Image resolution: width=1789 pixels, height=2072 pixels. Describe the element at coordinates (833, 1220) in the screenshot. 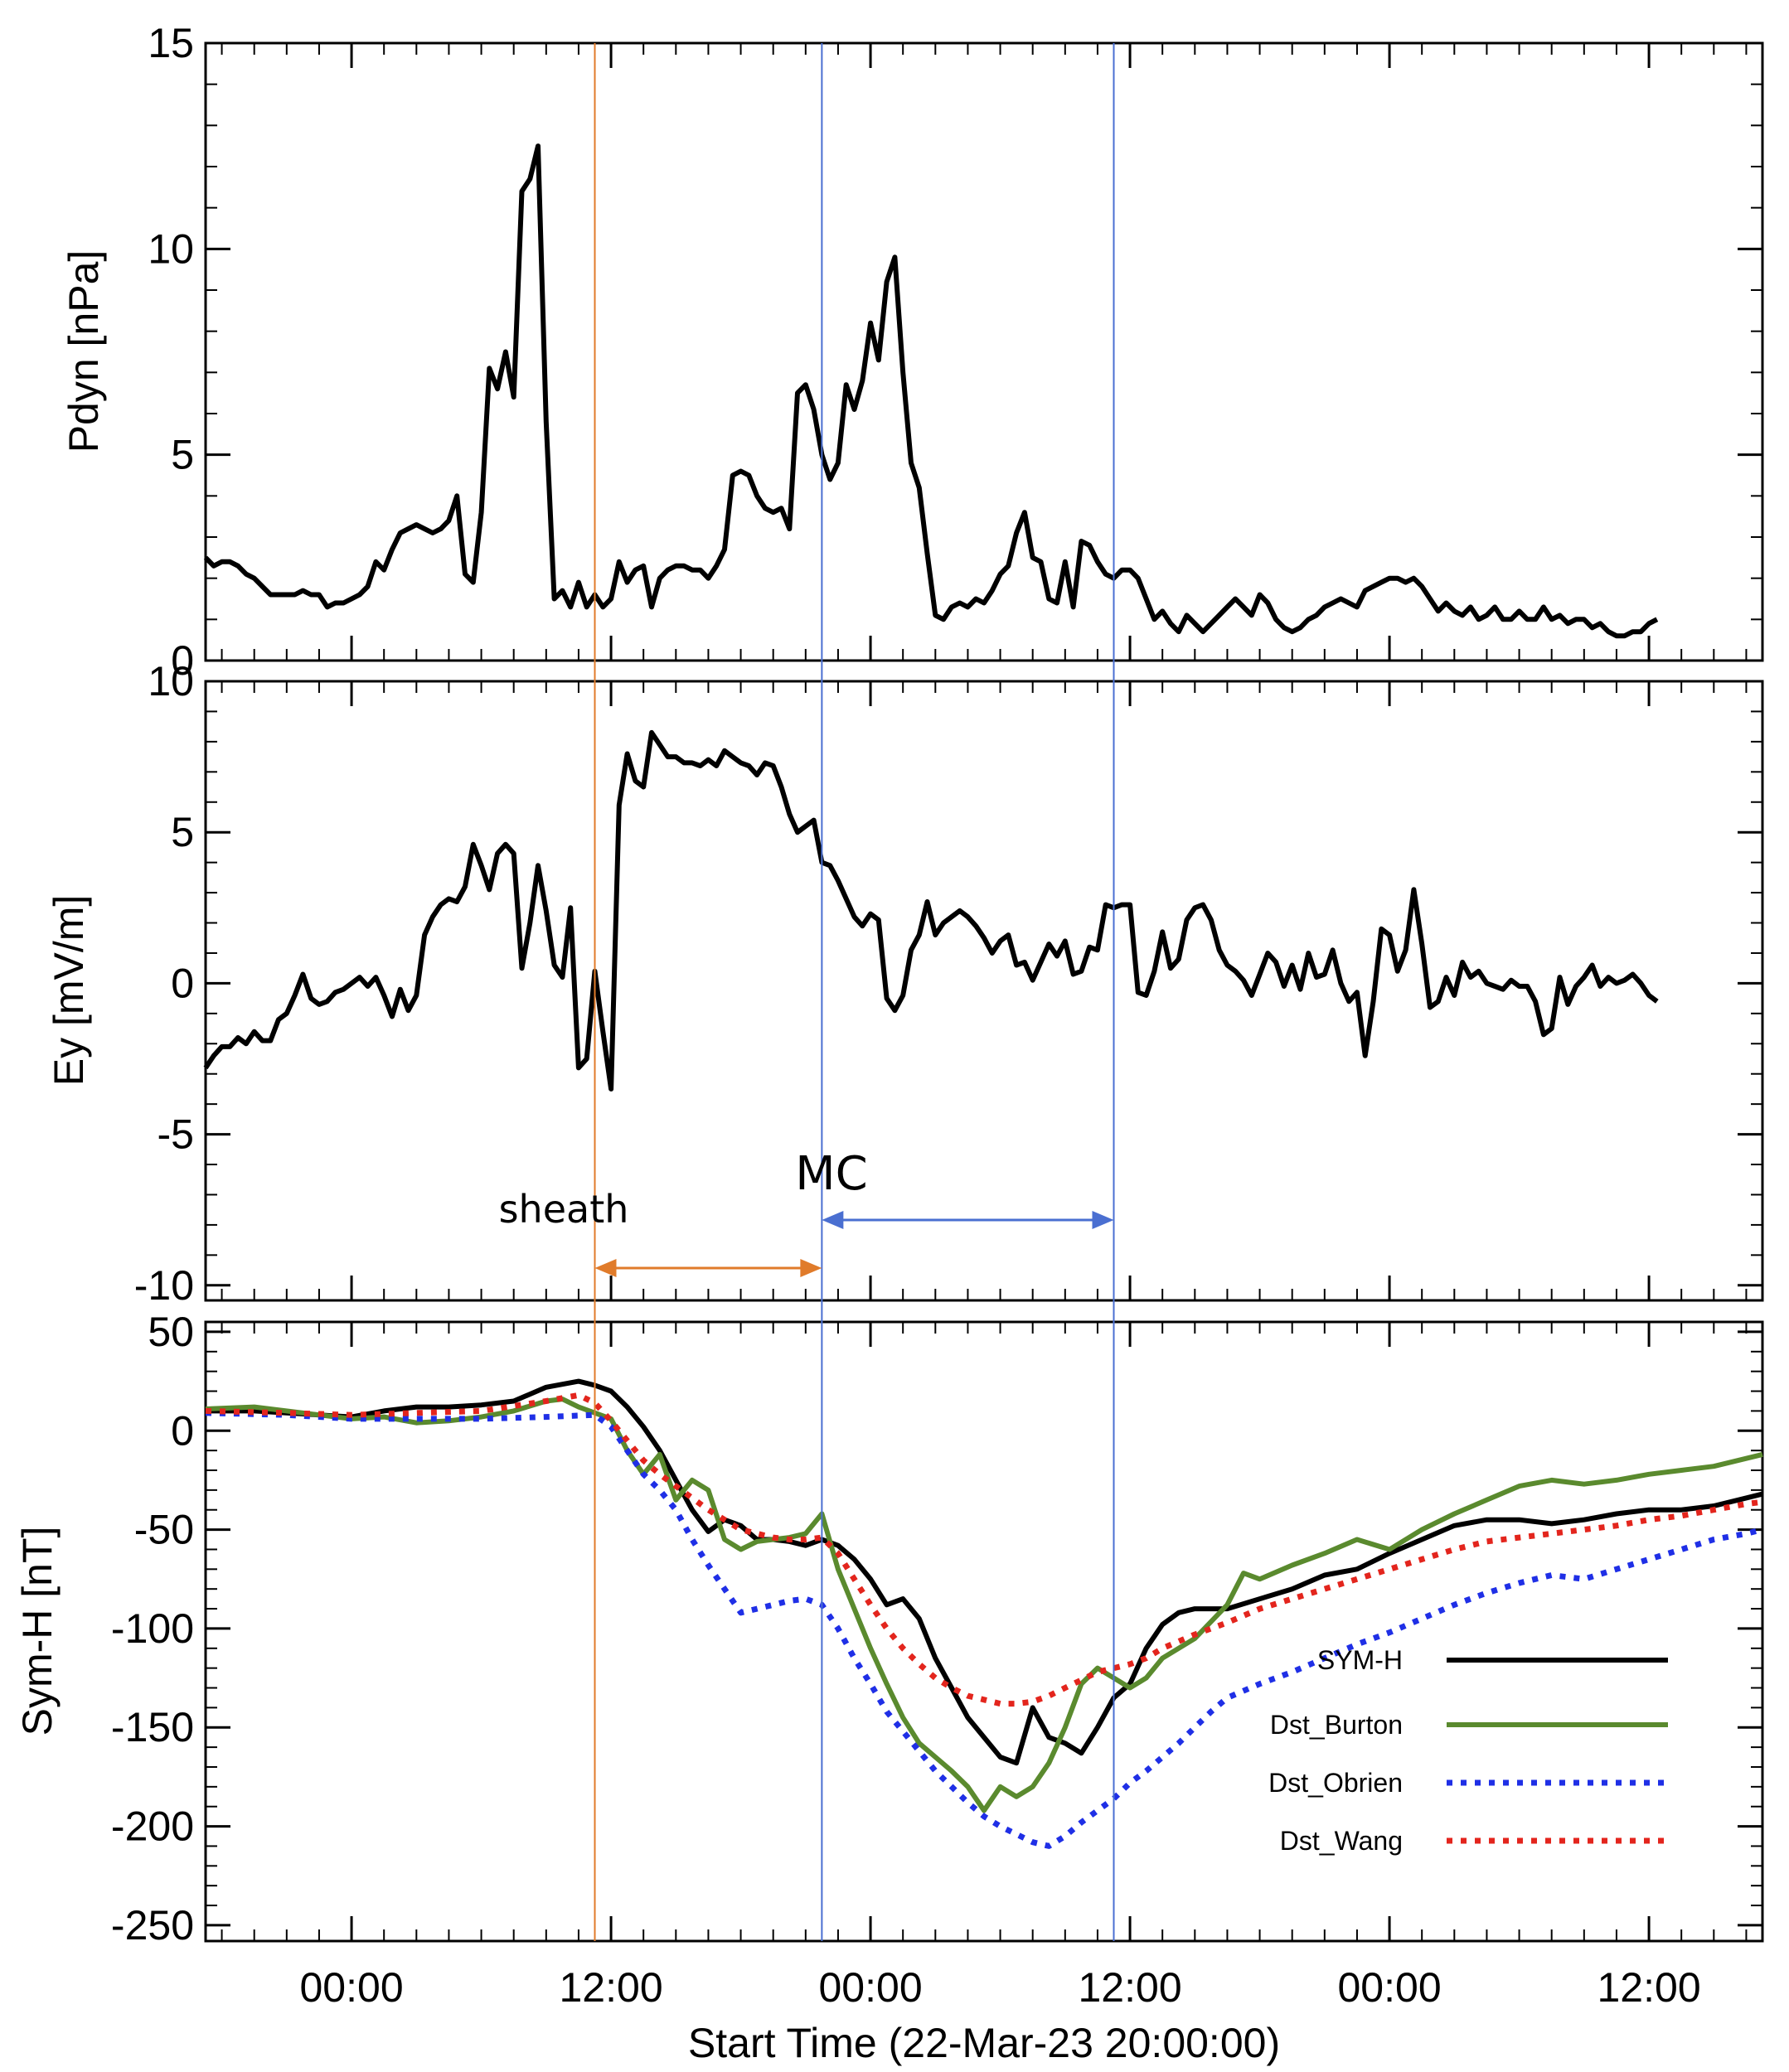

I see `mc-arrow-head-left` at that location.